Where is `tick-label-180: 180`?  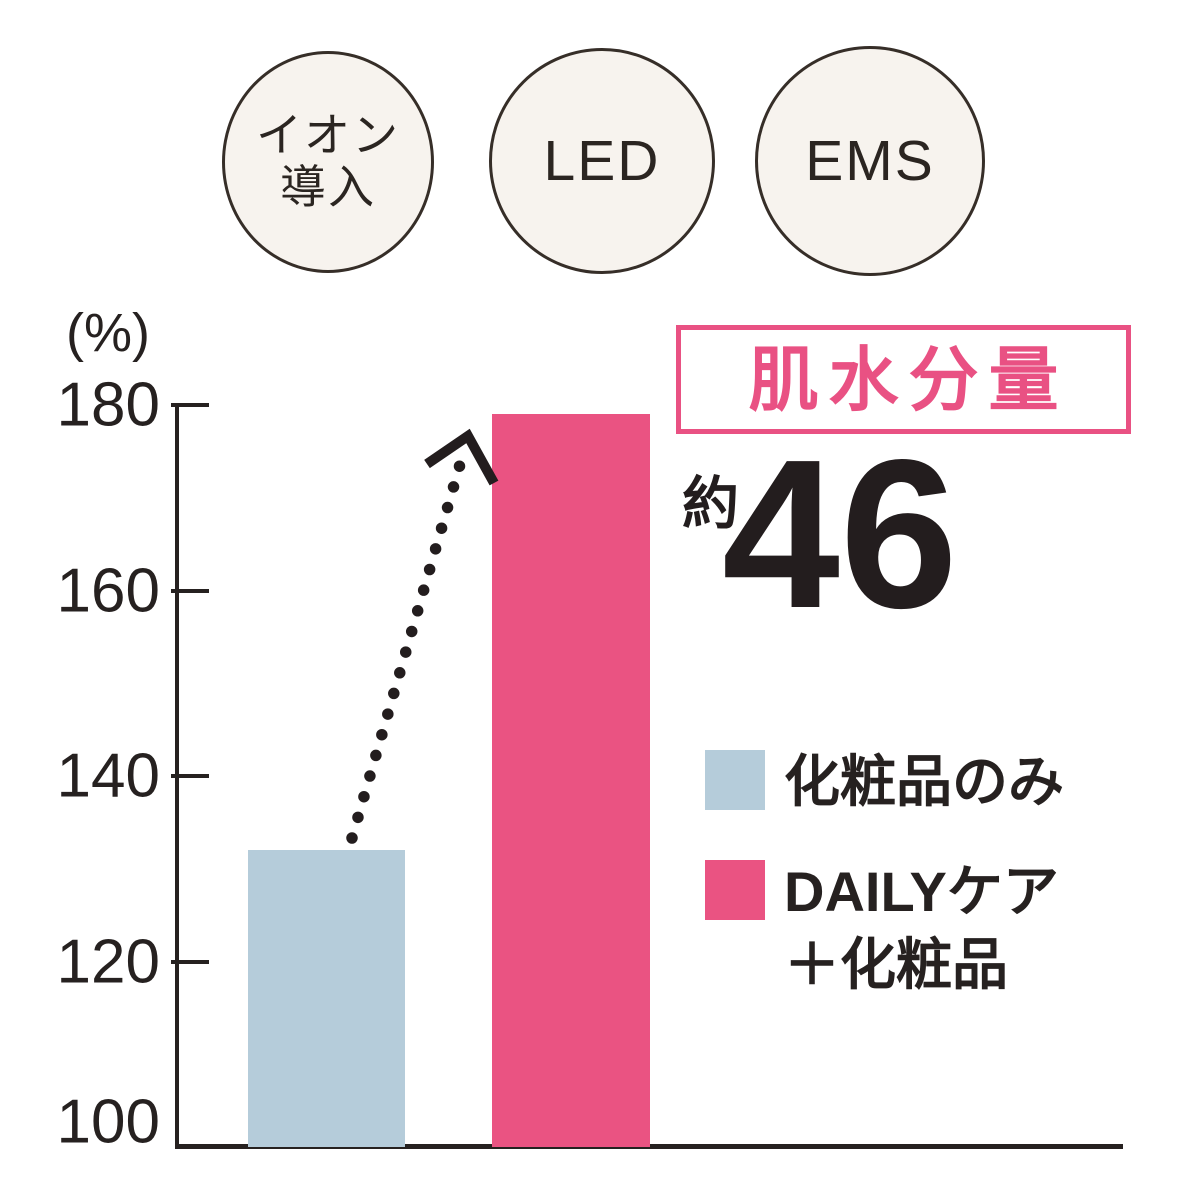 tick-label-180: 180 is located at coordinates (108, 405).